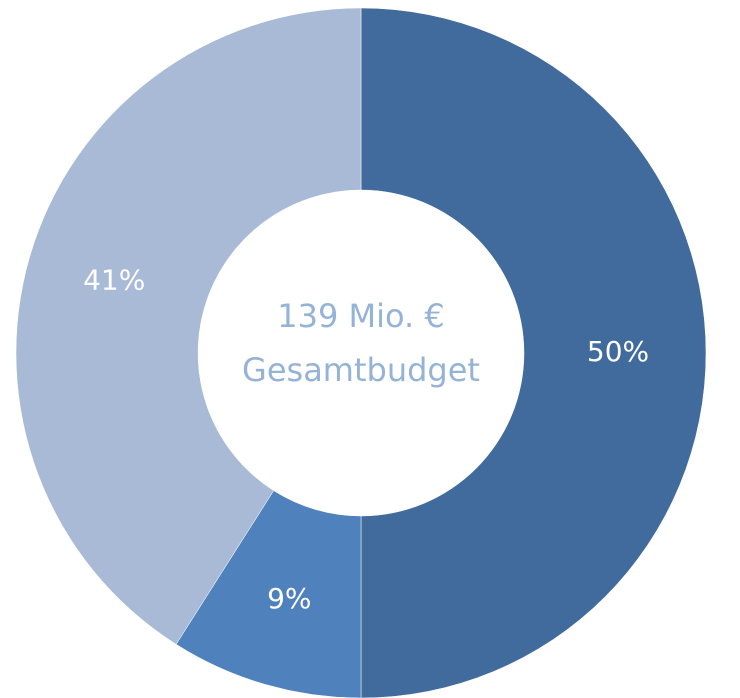 The width and height of the screenshot is (740, 698). What do you see at coordinates (114, 279) in the screenshot?
I see `slice-label: 41%` at bounding box center [114, 279].